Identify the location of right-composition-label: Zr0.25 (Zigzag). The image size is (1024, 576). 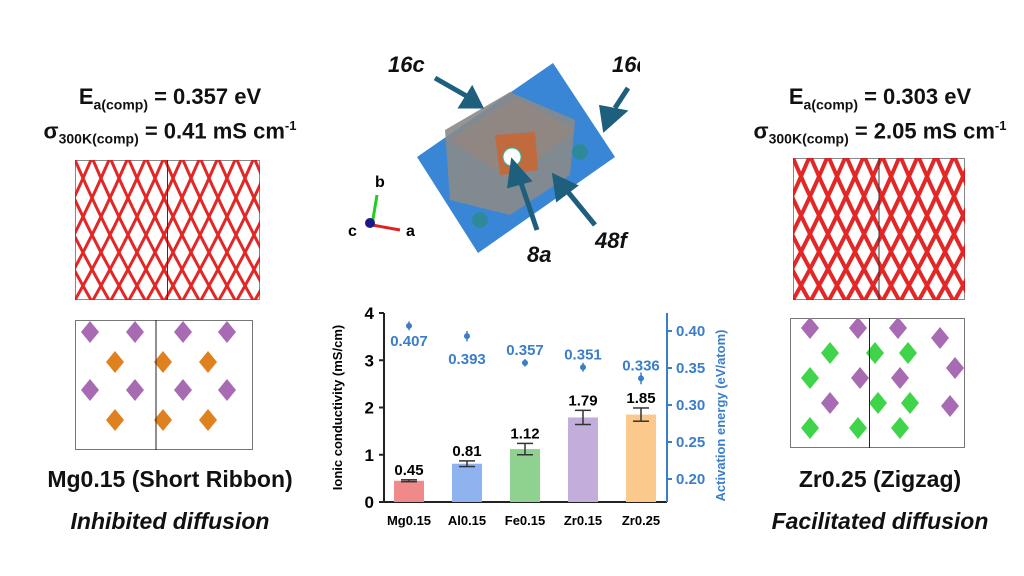
(880, 479).